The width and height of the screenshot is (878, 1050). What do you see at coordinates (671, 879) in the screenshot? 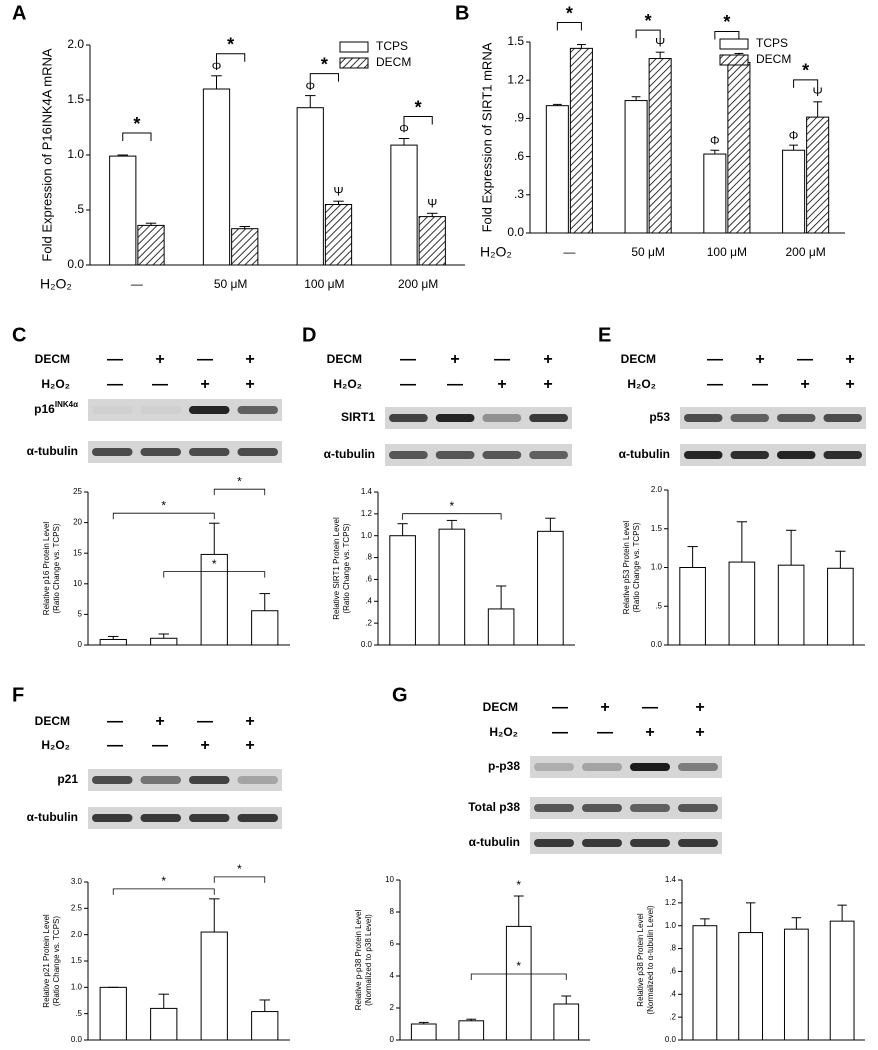
I see `y-tick-label: 1.4` at bounding box center [671, 879].